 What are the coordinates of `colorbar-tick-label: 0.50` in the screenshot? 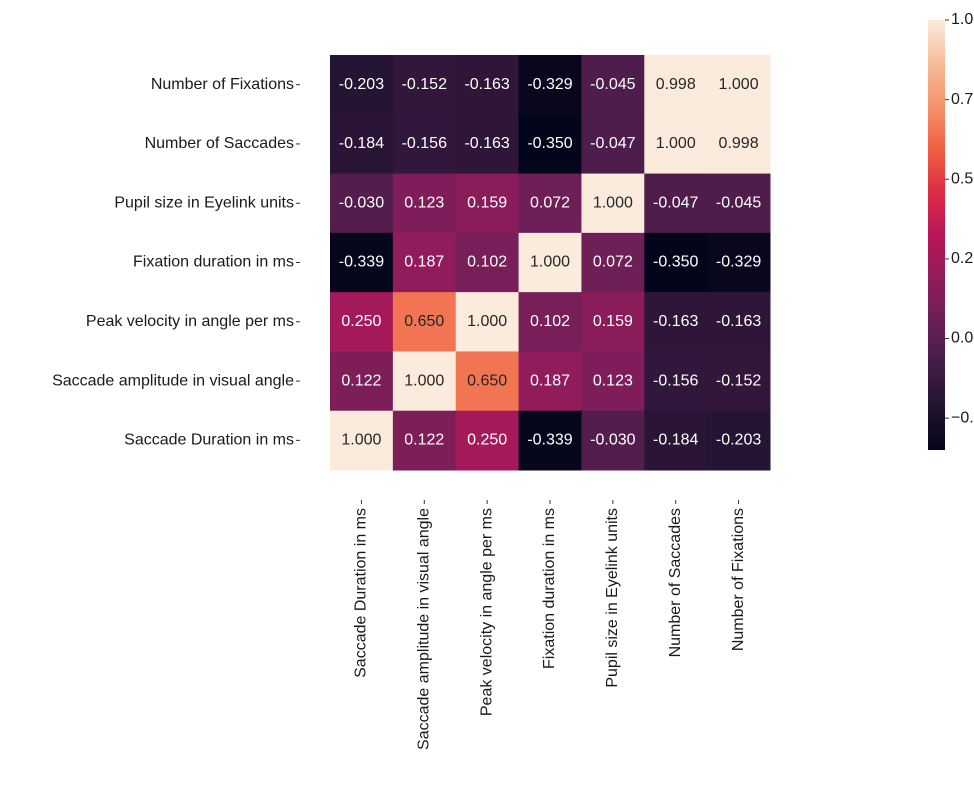 It's located at (962, 178).